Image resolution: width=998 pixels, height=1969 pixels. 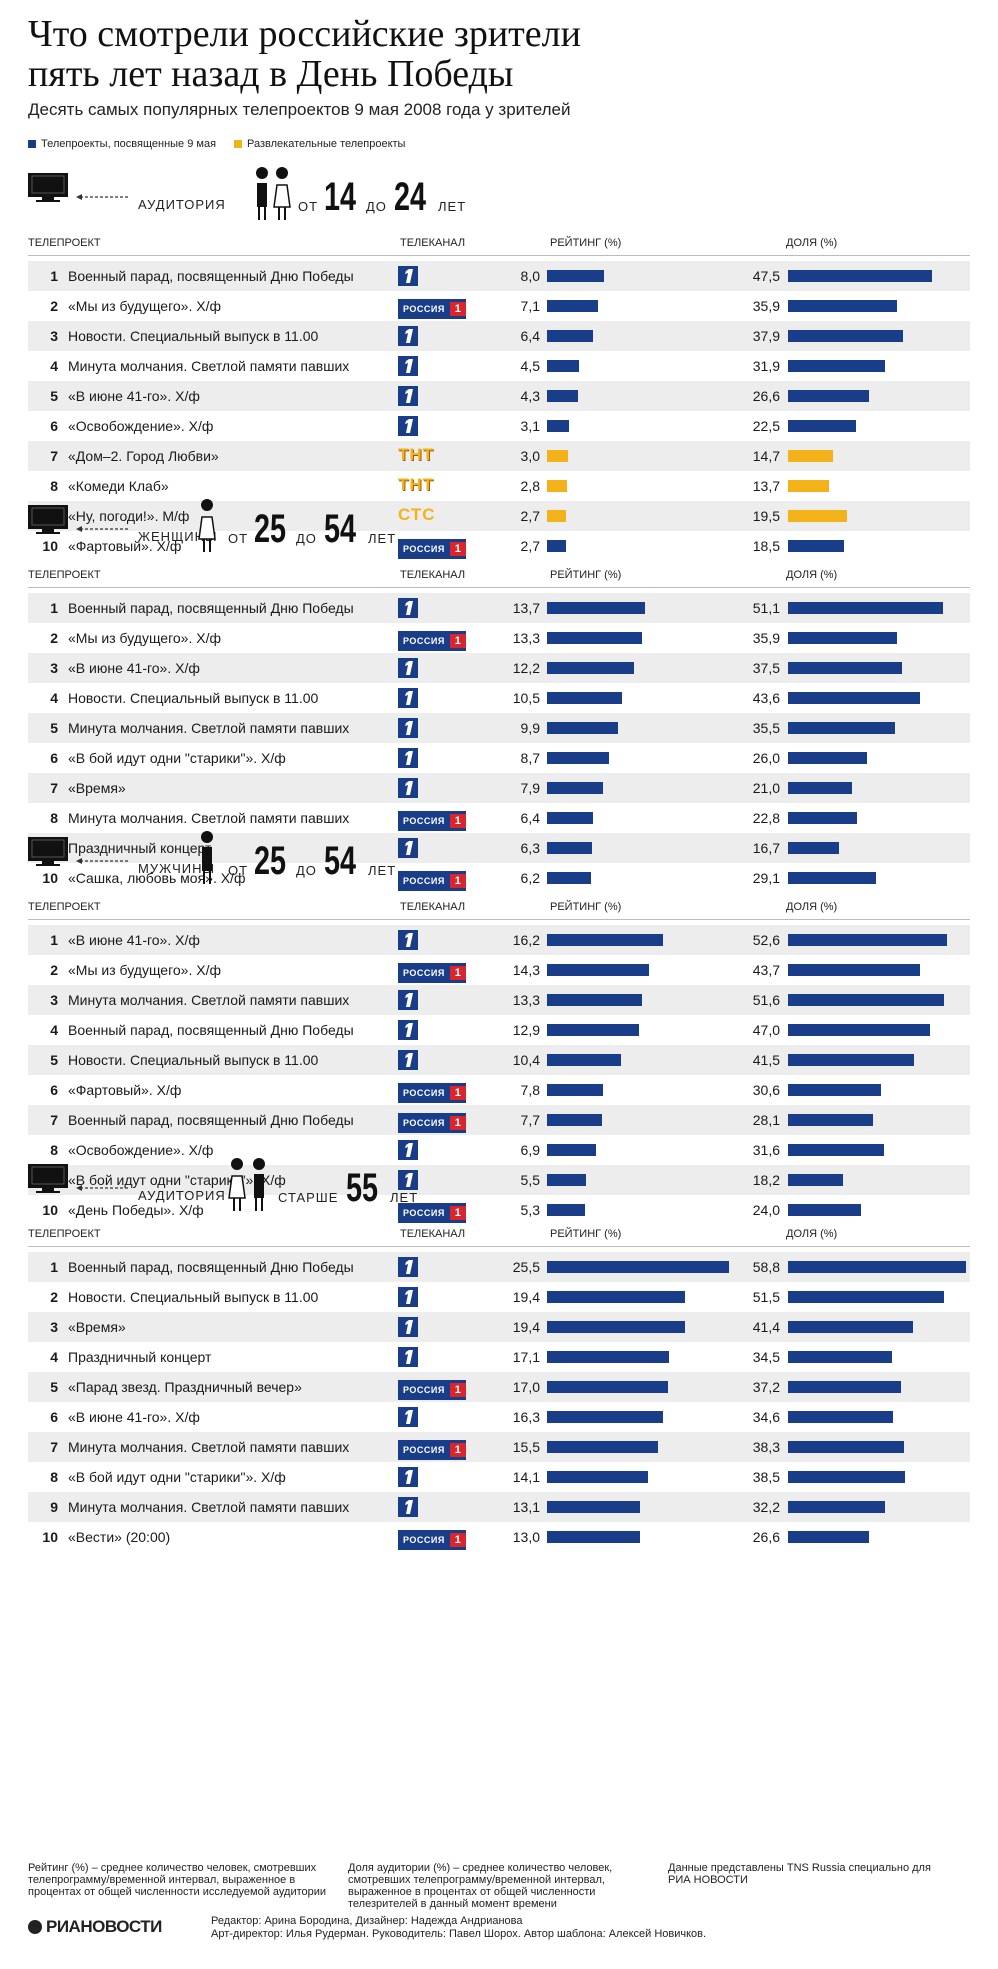 What do you see at coordinates (766, 516) in the screenshot?
I see `share-value-label: 19,5` at bounding box center [766, 516].